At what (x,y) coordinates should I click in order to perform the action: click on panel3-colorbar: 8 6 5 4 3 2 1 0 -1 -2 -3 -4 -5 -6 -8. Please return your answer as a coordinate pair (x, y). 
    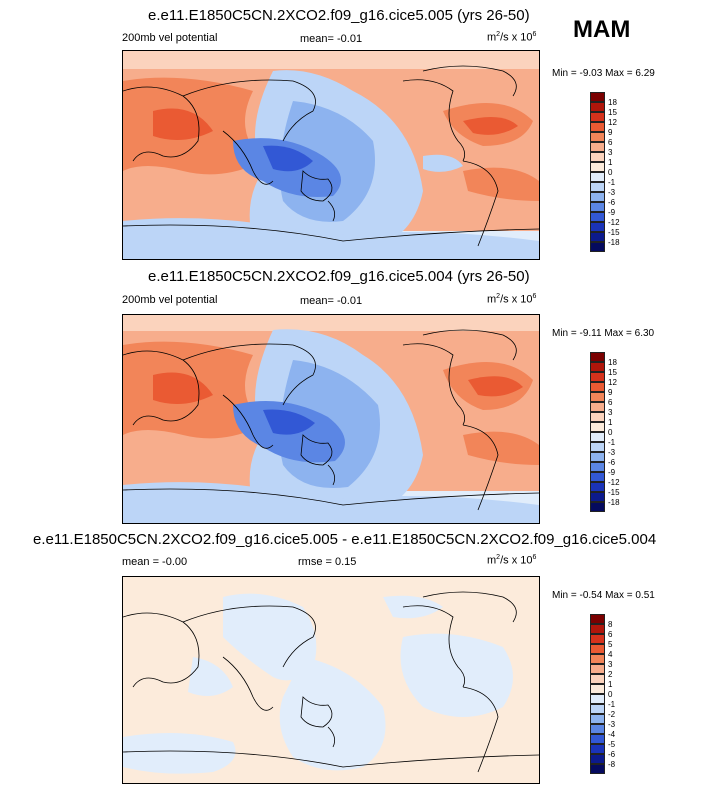
    Looking at the image, I should click on (602, 694).